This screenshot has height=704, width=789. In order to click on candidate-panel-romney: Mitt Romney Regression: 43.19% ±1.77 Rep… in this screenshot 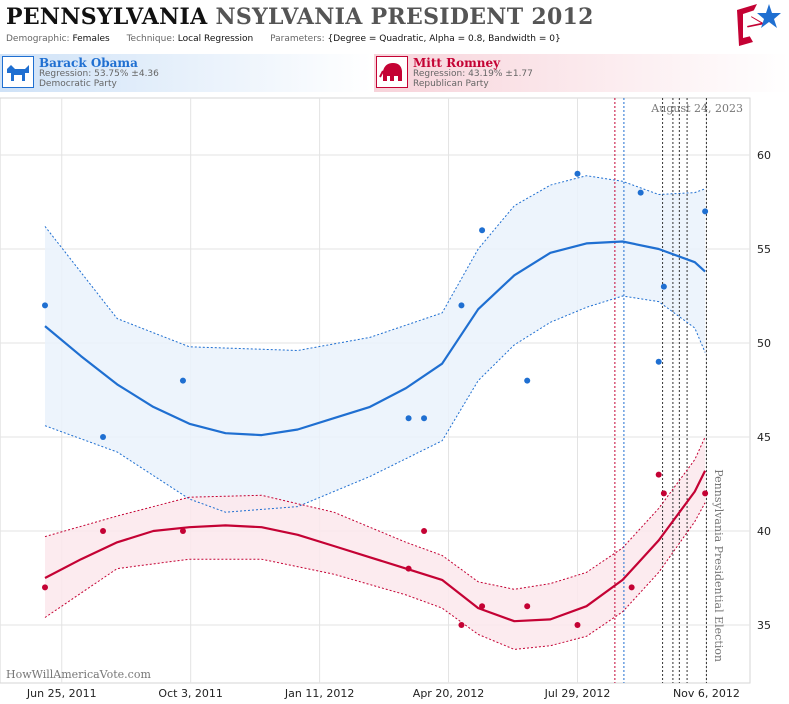, I will do `click(581, 73)`.